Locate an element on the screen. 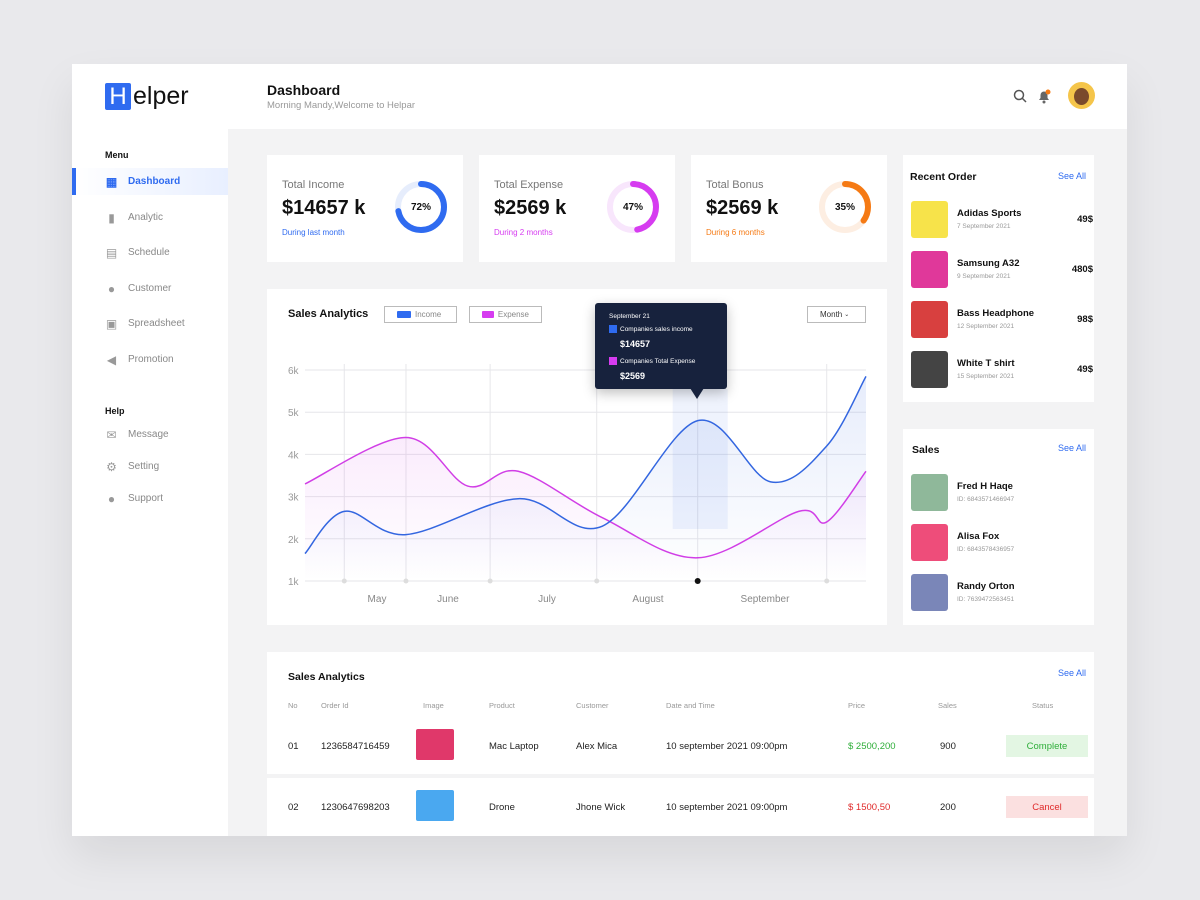 The height and width of the screenshot is (900, 1200). order-date: 7 September 2021 is located at coordinates (984, 226).